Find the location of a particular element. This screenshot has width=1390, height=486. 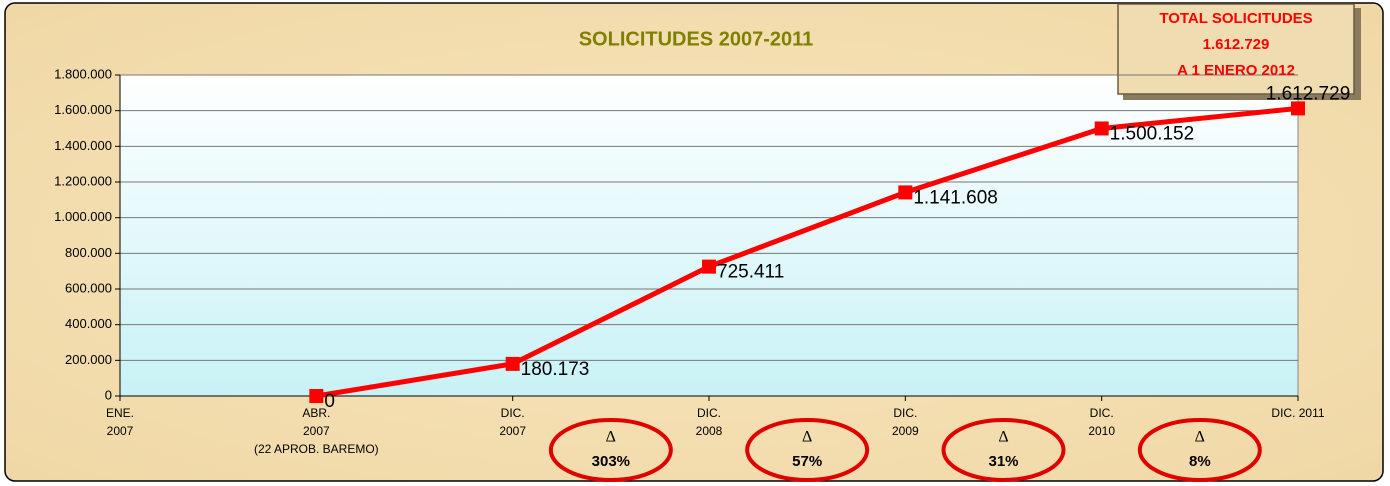

x-tick-label: ABR. 2007 (22 APROB. BAREMO) is located at coordinates (316, 431).